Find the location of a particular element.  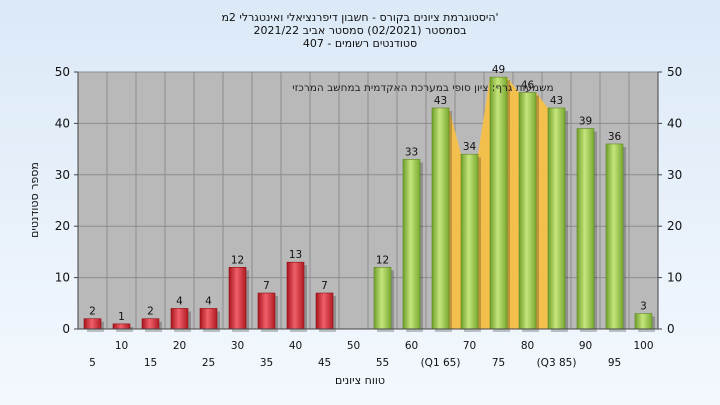

x-tick-label-20: 20 is located at coordinates (179, 346).